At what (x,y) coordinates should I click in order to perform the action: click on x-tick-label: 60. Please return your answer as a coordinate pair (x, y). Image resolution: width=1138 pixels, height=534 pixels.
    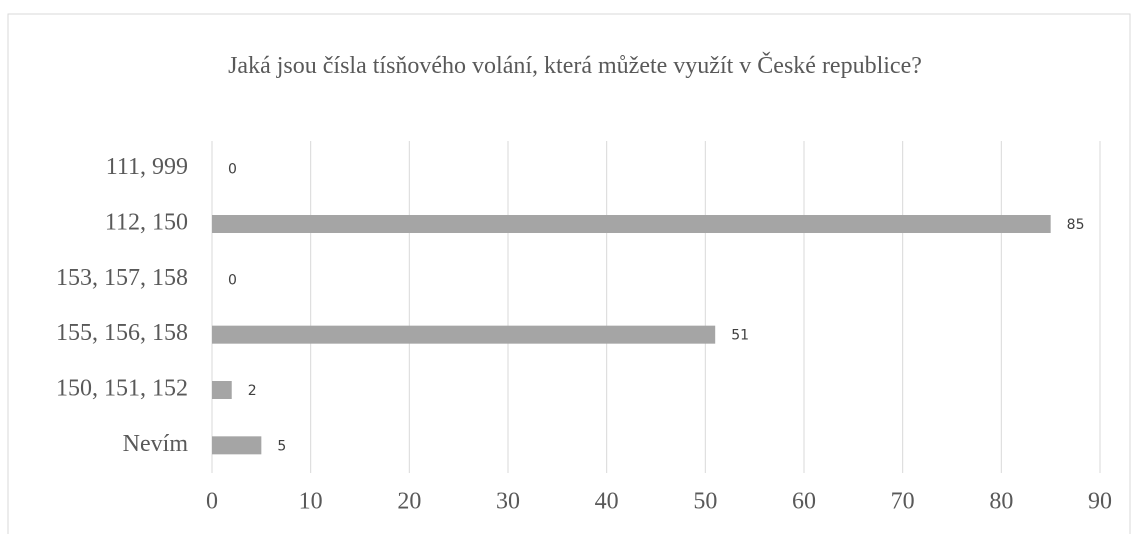
    Looking at the image, I should click on (804, 502).